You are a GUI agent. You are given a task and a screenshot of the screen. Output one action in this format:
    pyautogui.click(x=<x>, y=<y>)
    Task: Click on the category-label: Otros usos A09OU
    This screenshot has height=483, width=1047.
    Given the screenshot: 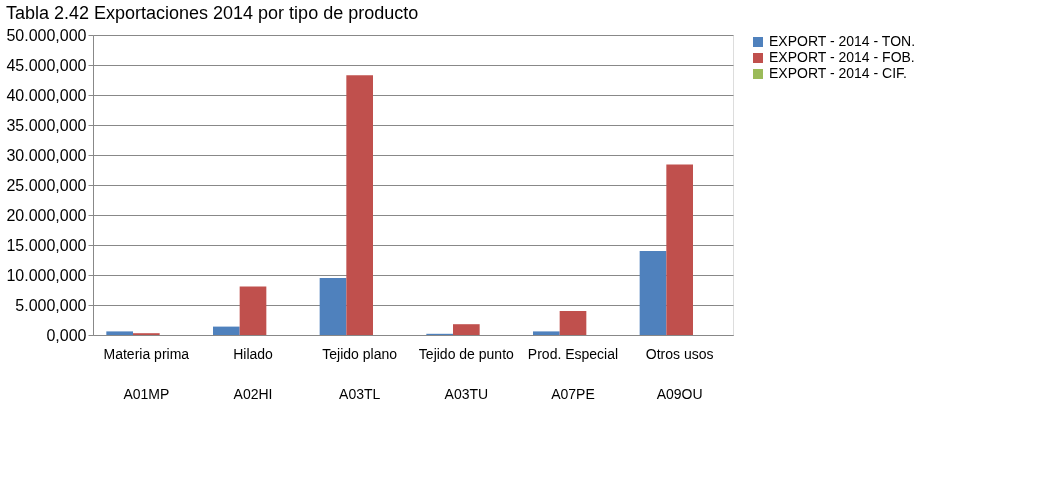 What is the action you would take?
    pyautogui.click(x=679, y=373)
    